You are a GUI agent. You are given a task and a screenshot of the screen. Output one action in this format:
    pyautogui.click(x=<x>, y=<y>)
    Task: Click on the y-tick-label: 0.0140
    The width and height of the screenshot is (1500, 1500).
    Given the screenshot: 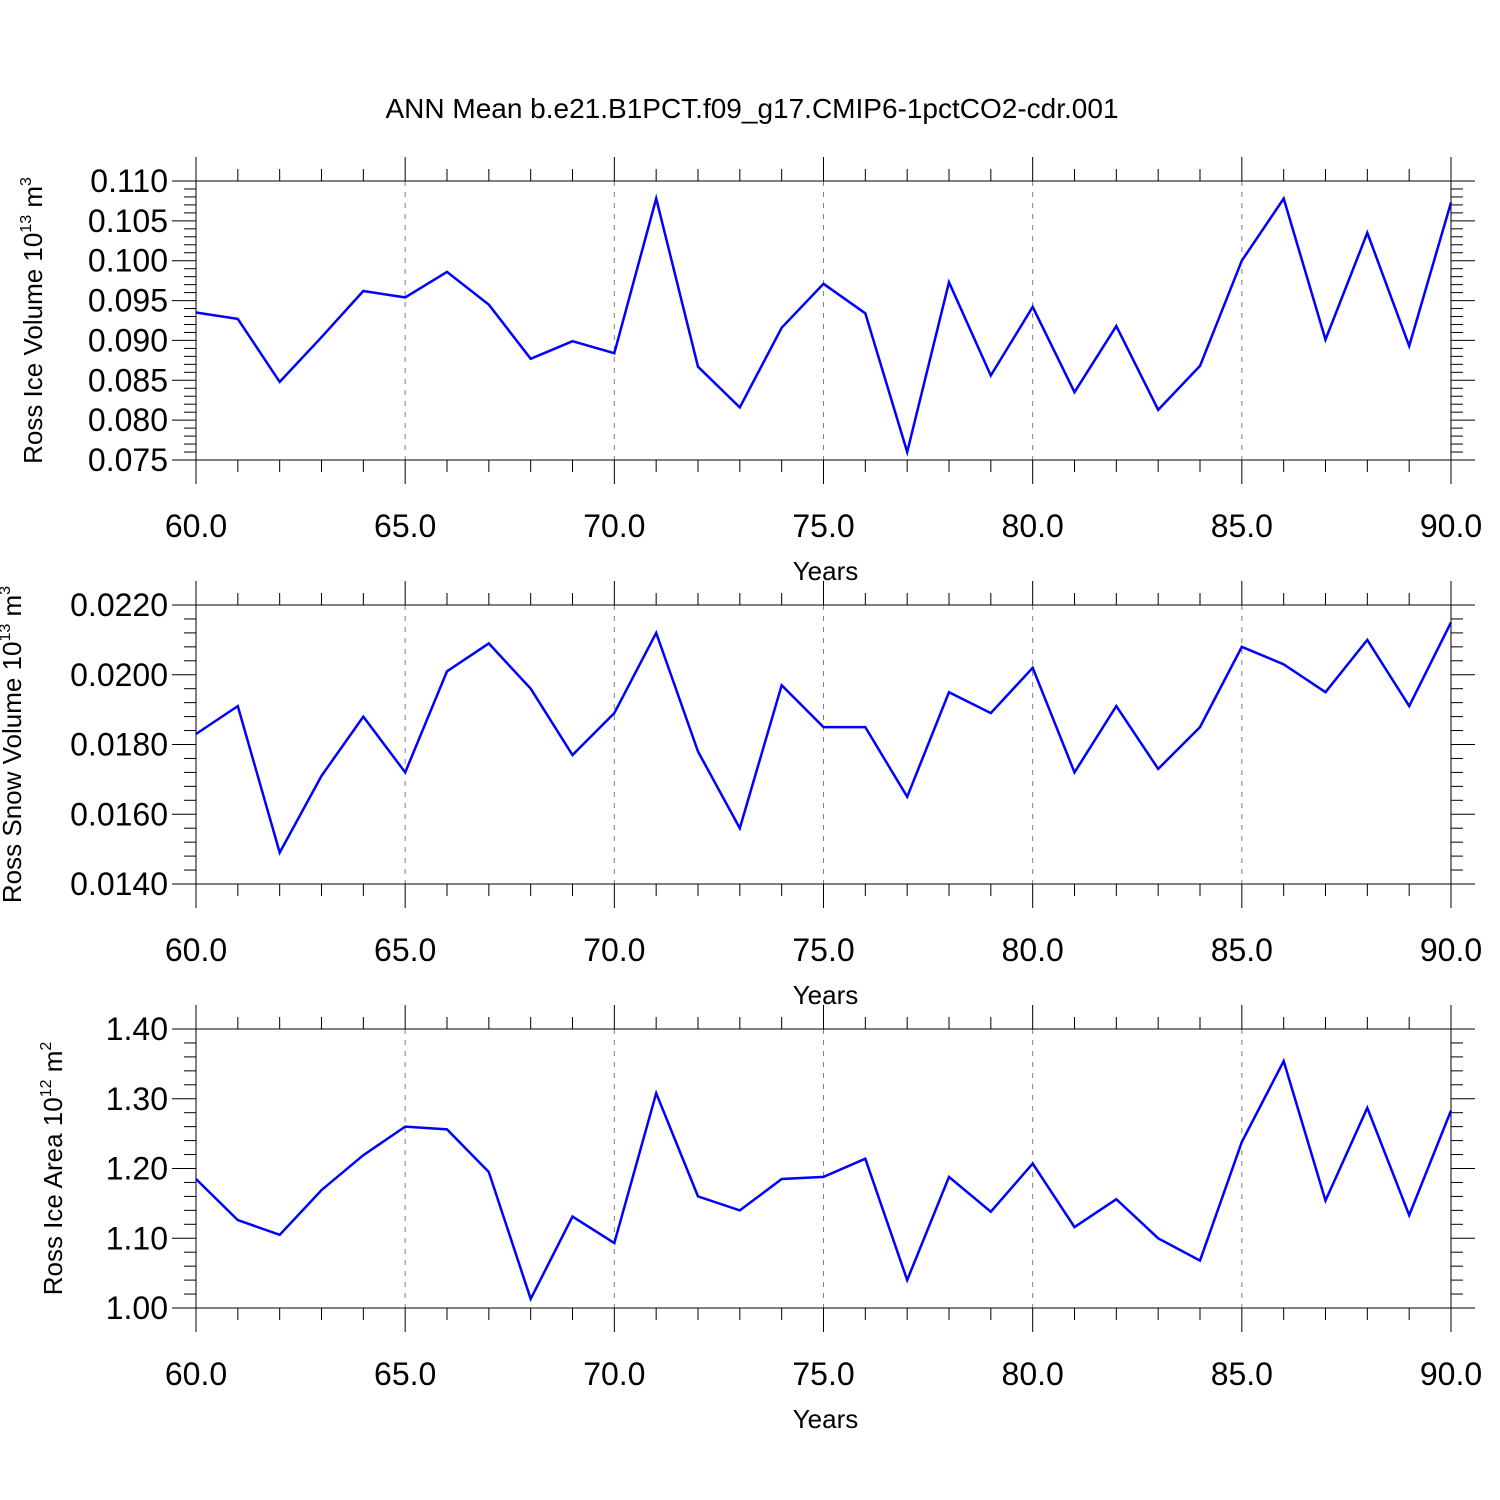 What is the action you would take?
    pyautogui.click(x=119, y=884)
    